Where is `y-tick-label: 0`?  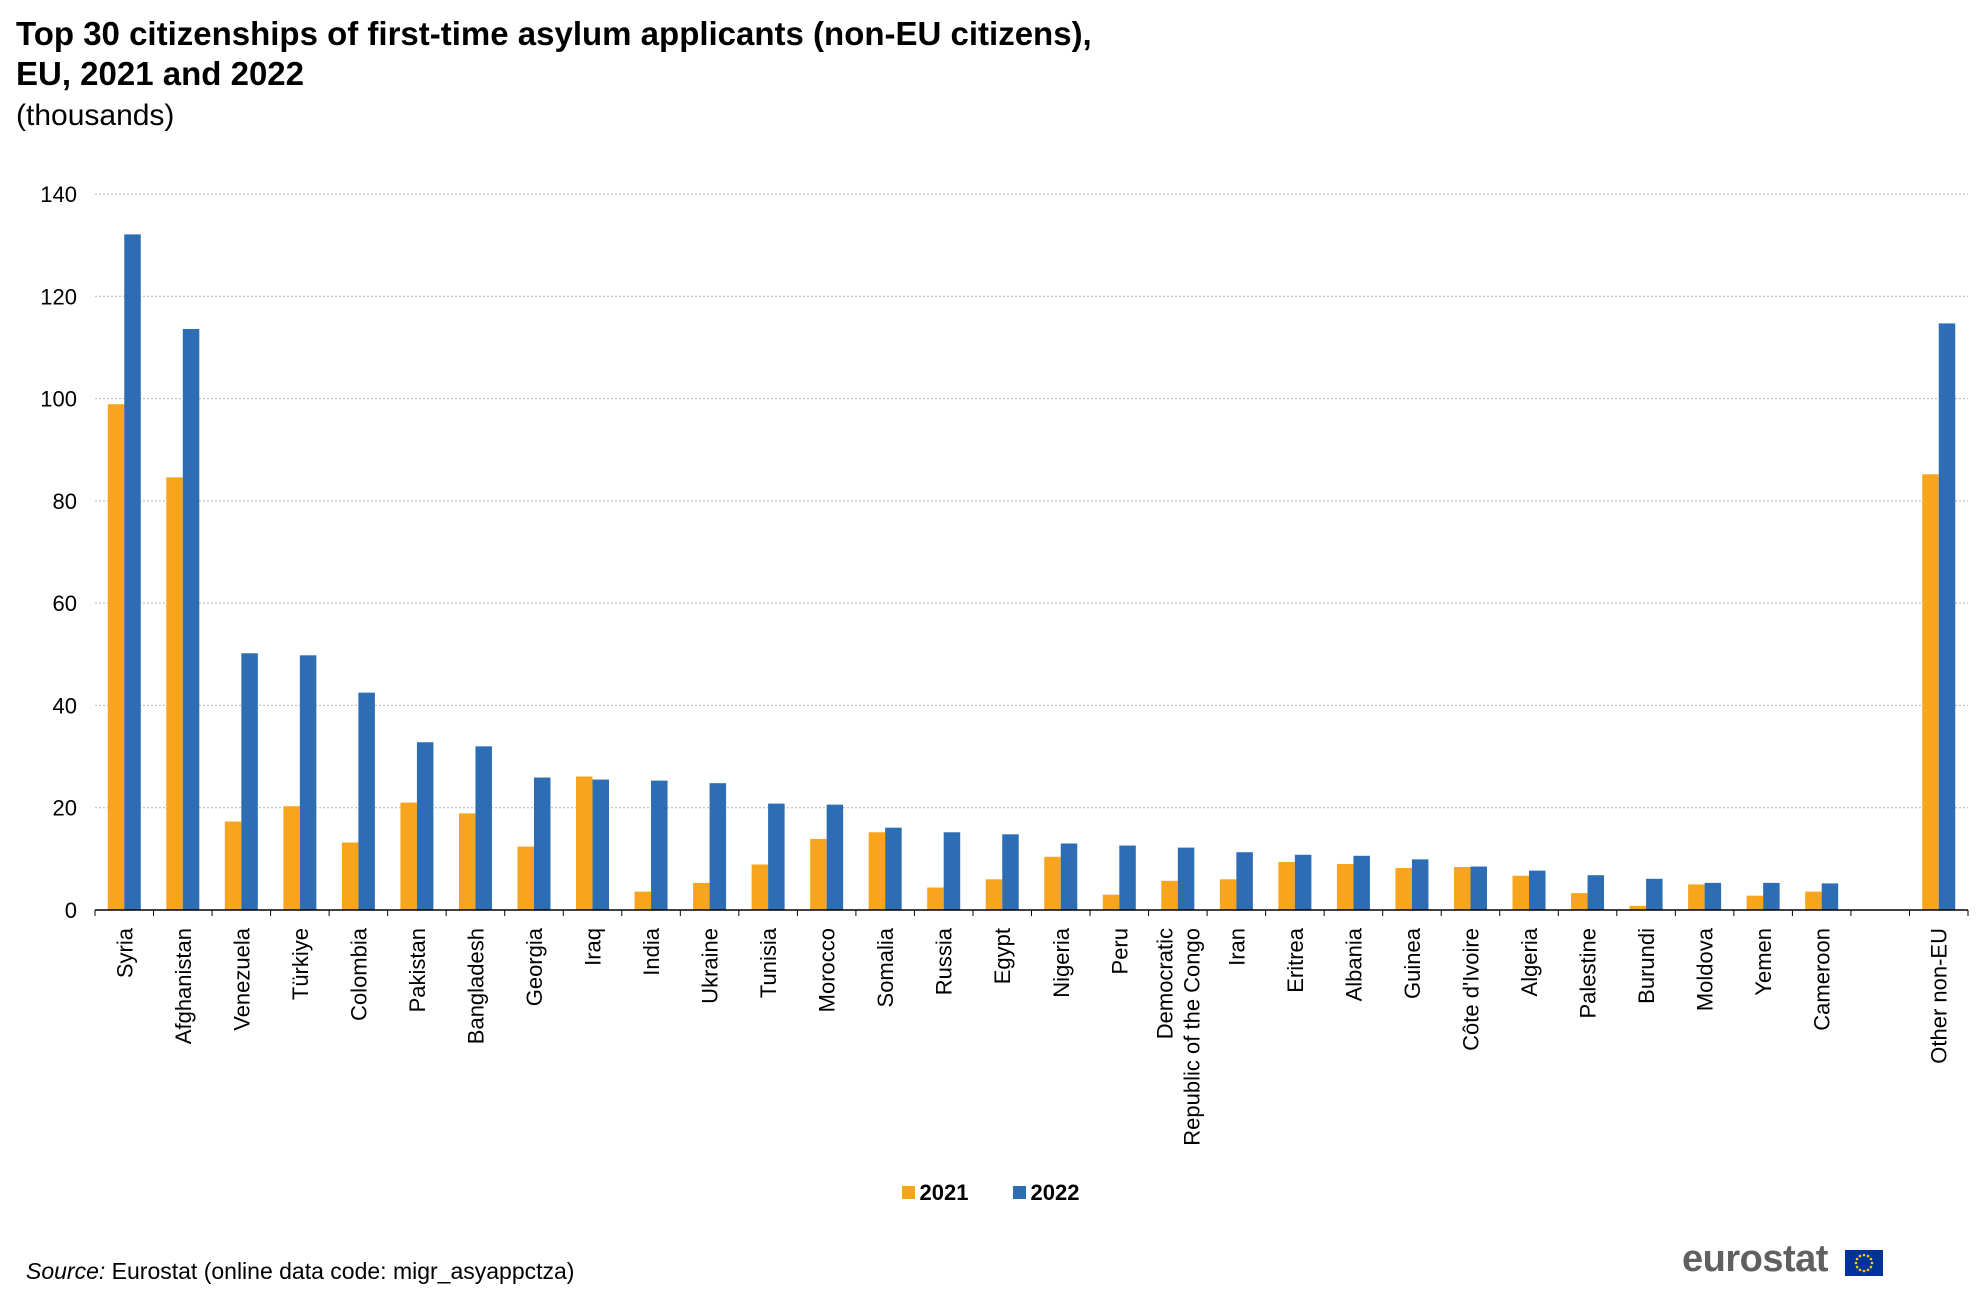
y-tick-label: 0 is located at coordinates (71, 910).